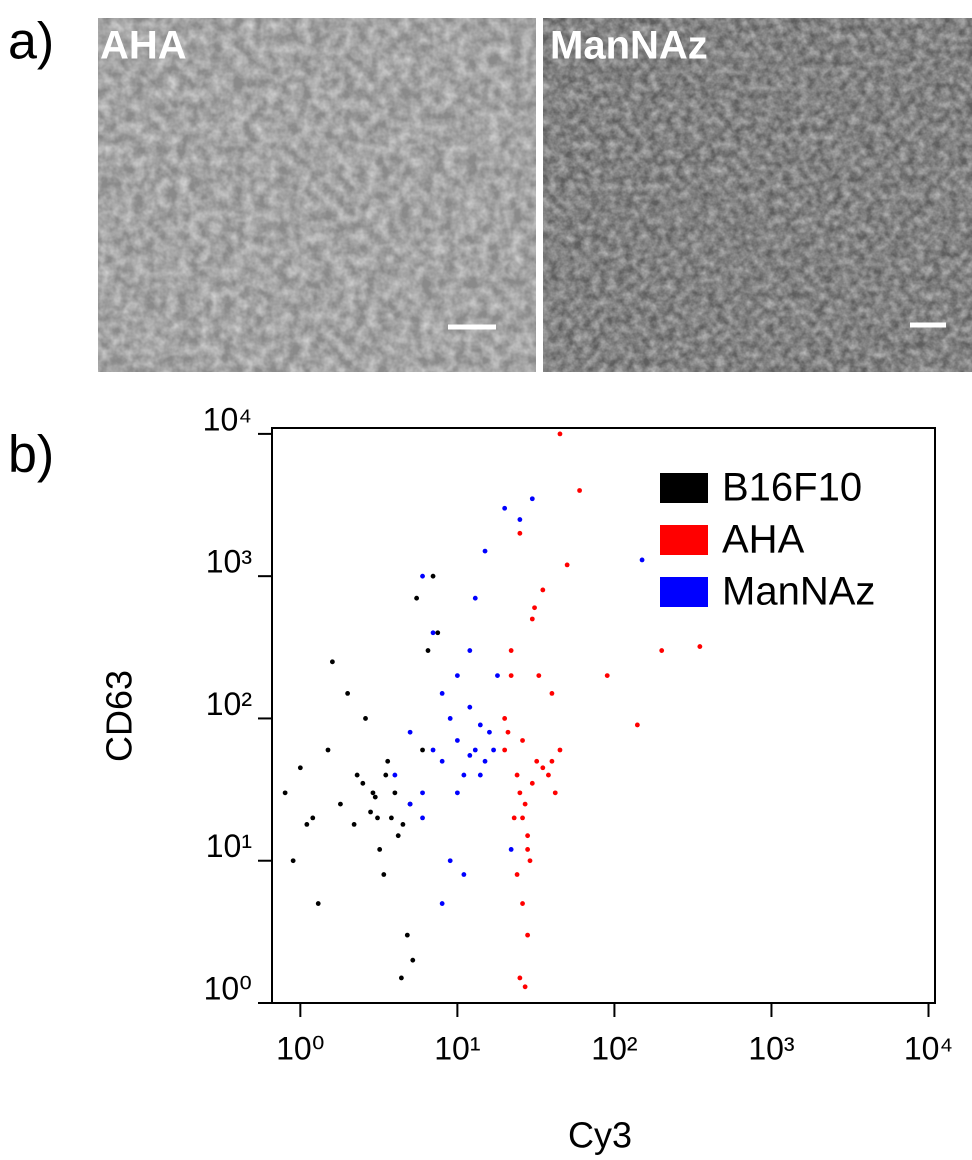  Describe the element at coordinates (229, 562) in the screenshot. I see `y-tick-label: 10³` at that location.